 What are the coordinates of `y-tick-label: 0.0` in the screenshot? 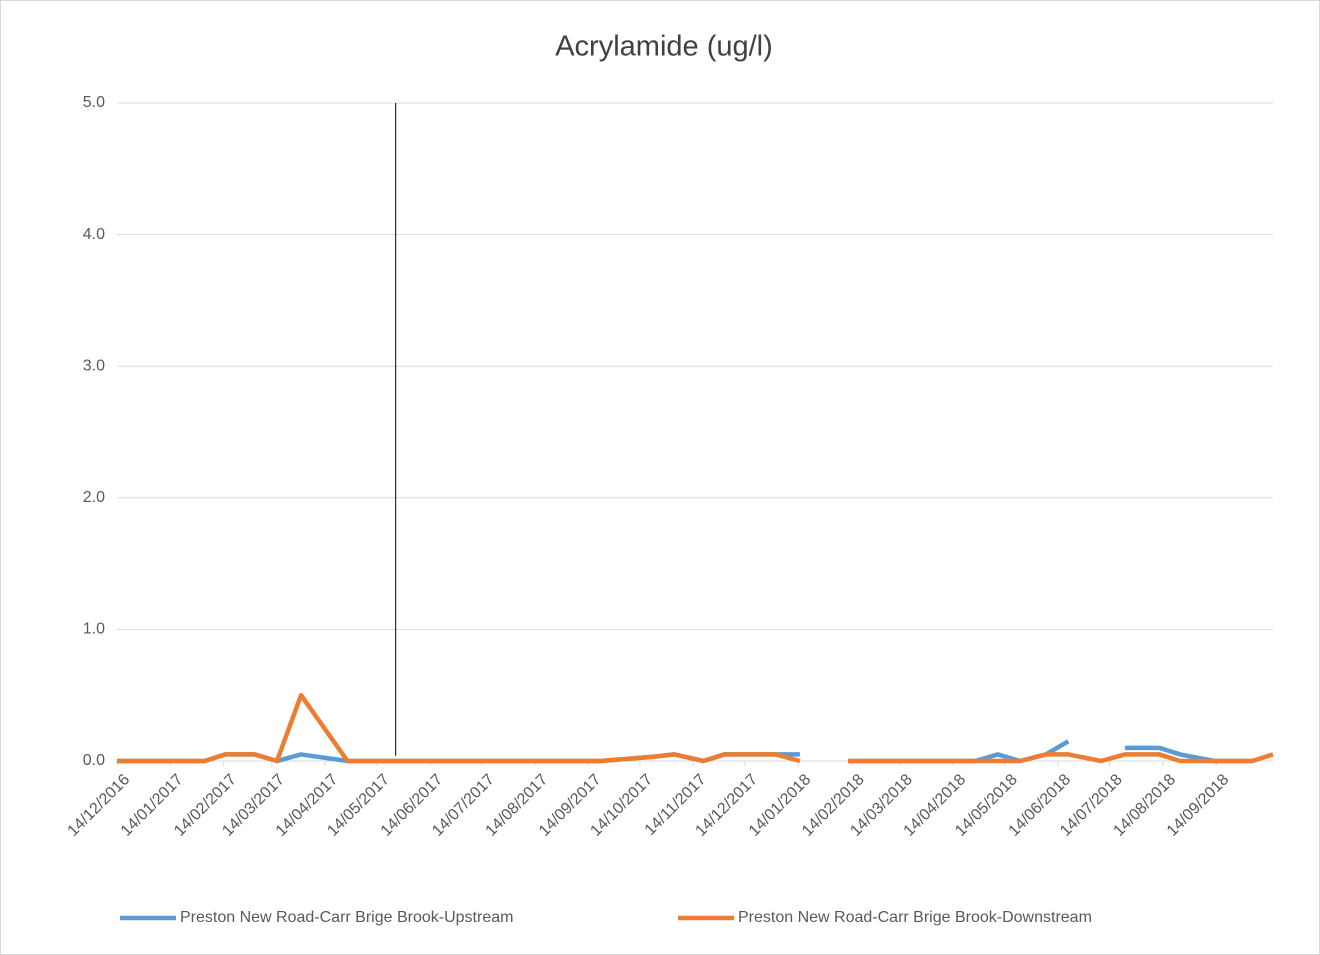 It's located at (94, 760).